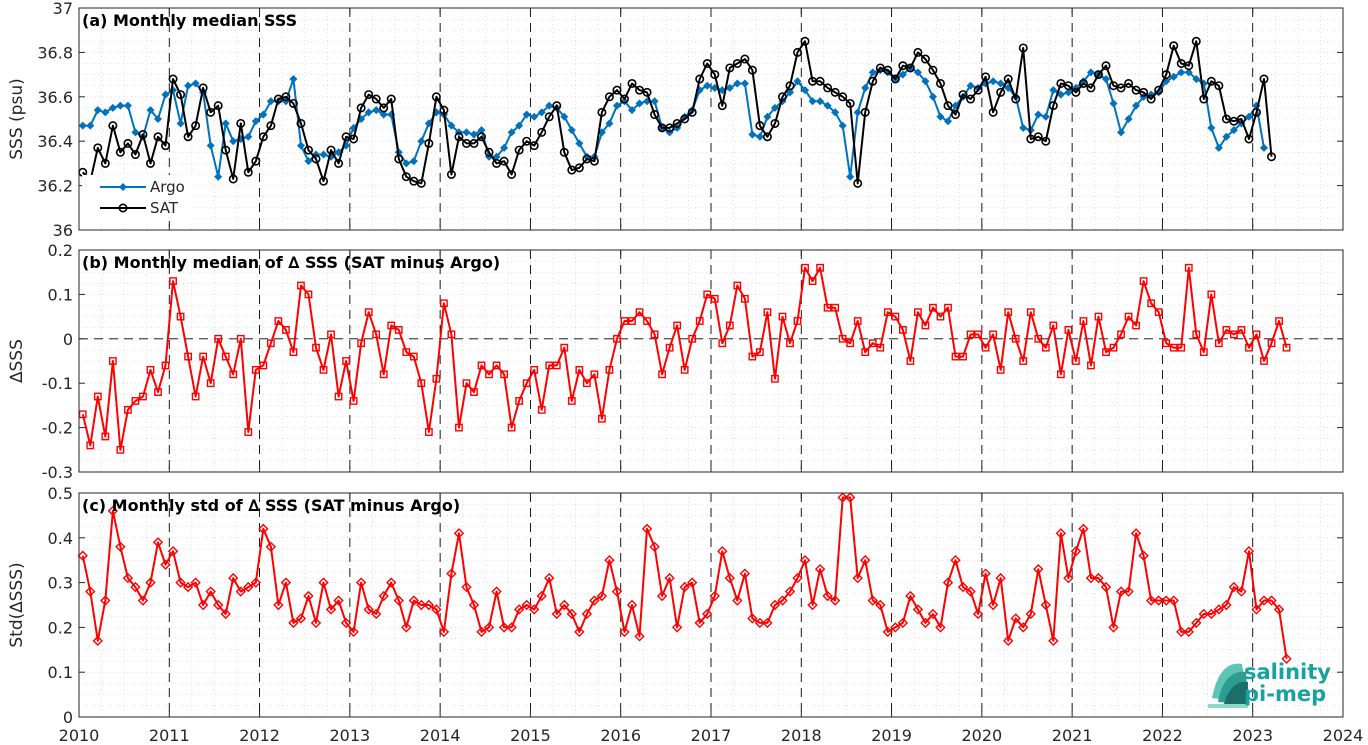 The image size is (1368, 745). What do you see at coordinates (60, 294) in the screenshot?
I see `y-tick-label: 0.1` at bounding box center [60, 294].